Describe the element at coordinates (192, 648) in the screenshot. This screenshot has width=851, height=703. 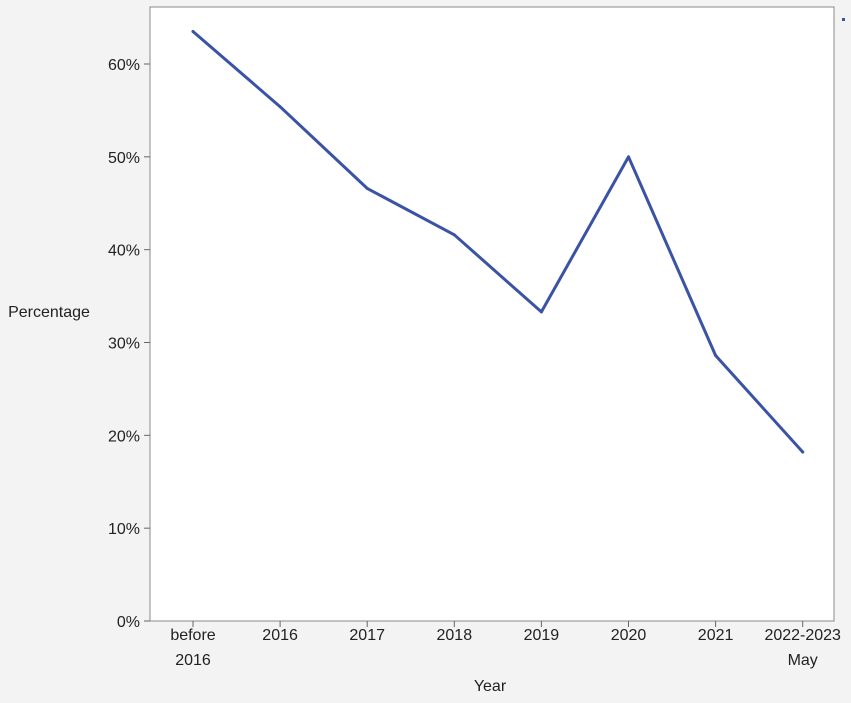
I see `x-tick-label: before 2016` at that location.